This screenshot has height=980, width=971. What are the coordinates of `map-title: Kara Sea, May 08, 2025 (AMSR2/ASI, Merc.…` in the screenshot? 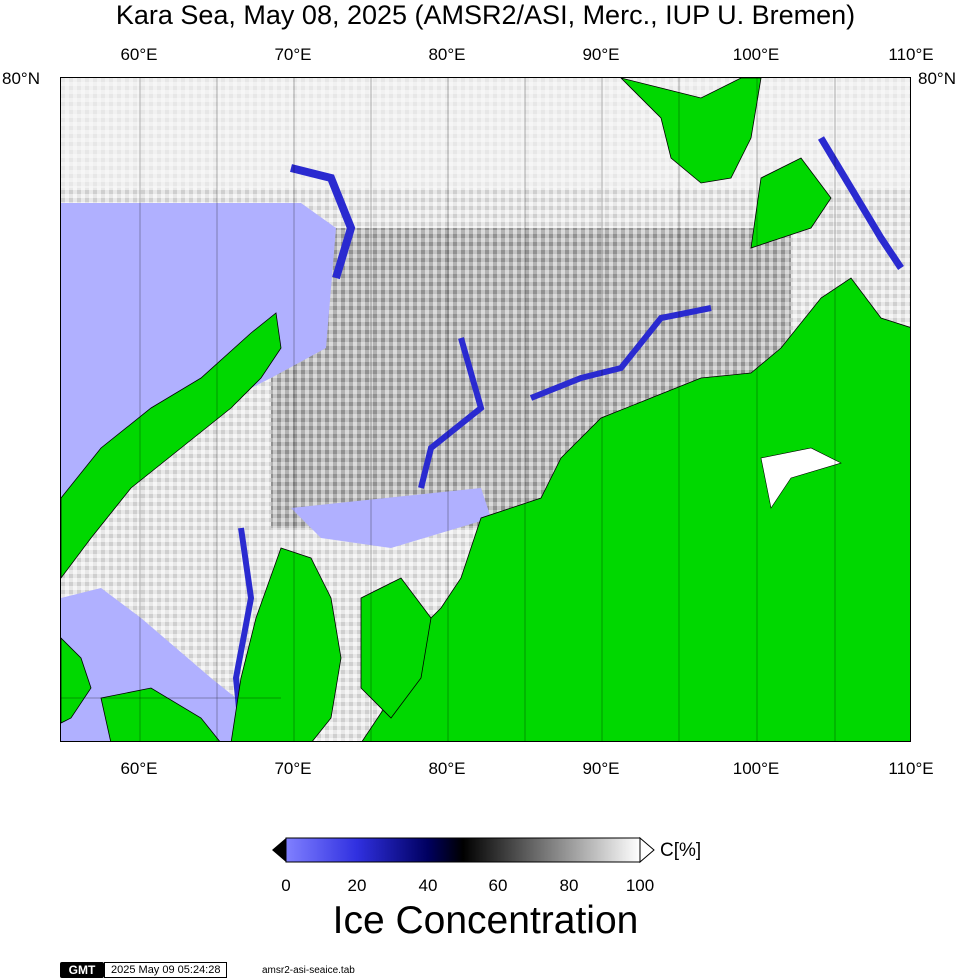 It's located at (485, 15).